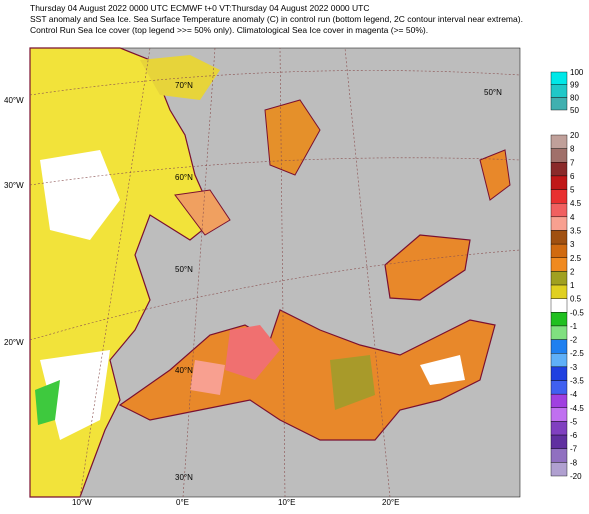 Image resolution: width=589 pixels, height=514 pixels. What do you see at coordinates (574, 449) in the screenshot?
I see `legend-label: -7` at bounding box center [574, 449].